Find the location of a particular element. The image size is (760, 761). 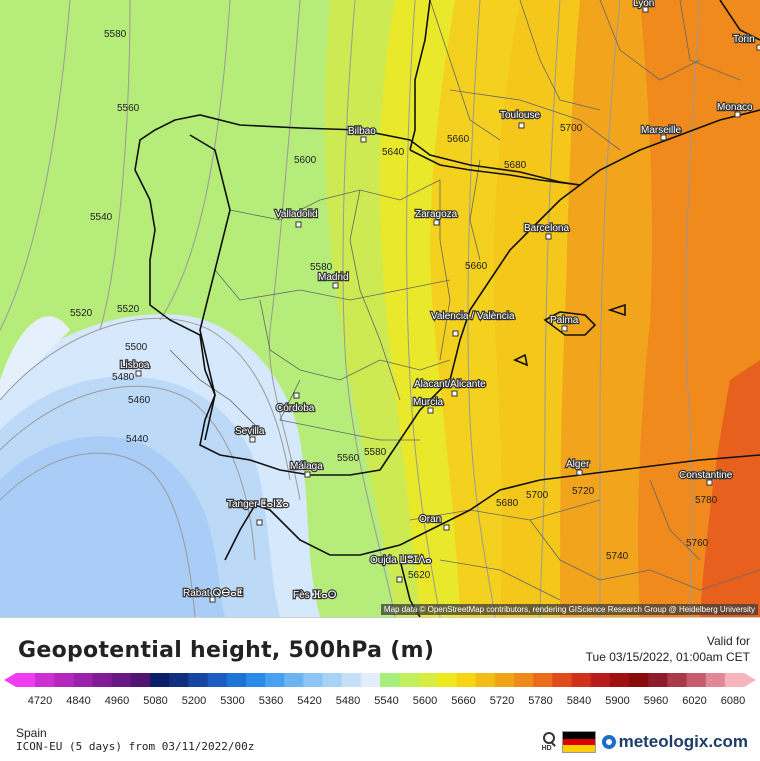

contour-label: 5540 is located at coordinates (101, 217).